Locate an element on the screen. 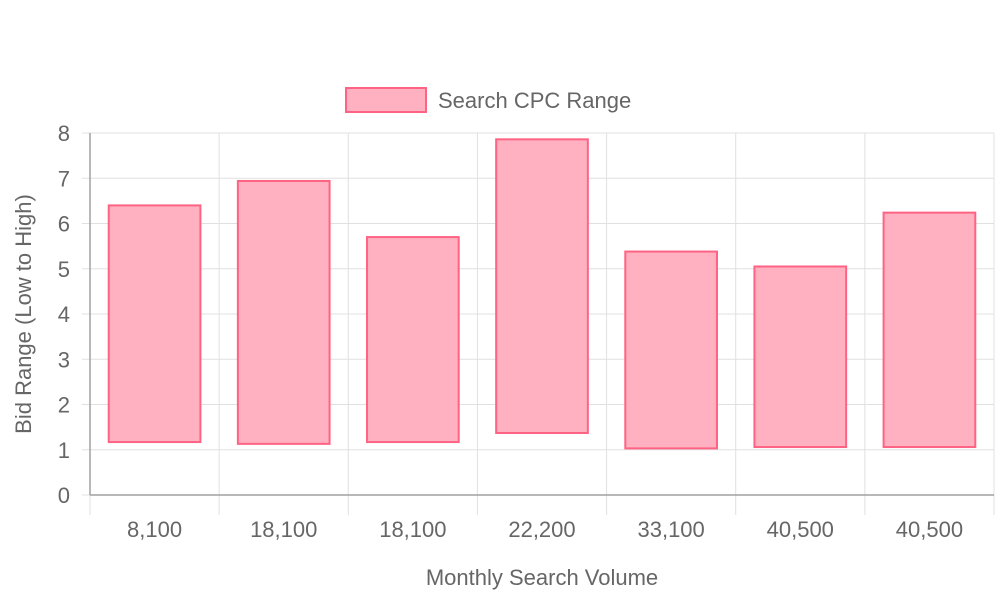 This screenshot has width=1000, height=605. legend-label: Search CPC Range is located at coordinates (534, 100).